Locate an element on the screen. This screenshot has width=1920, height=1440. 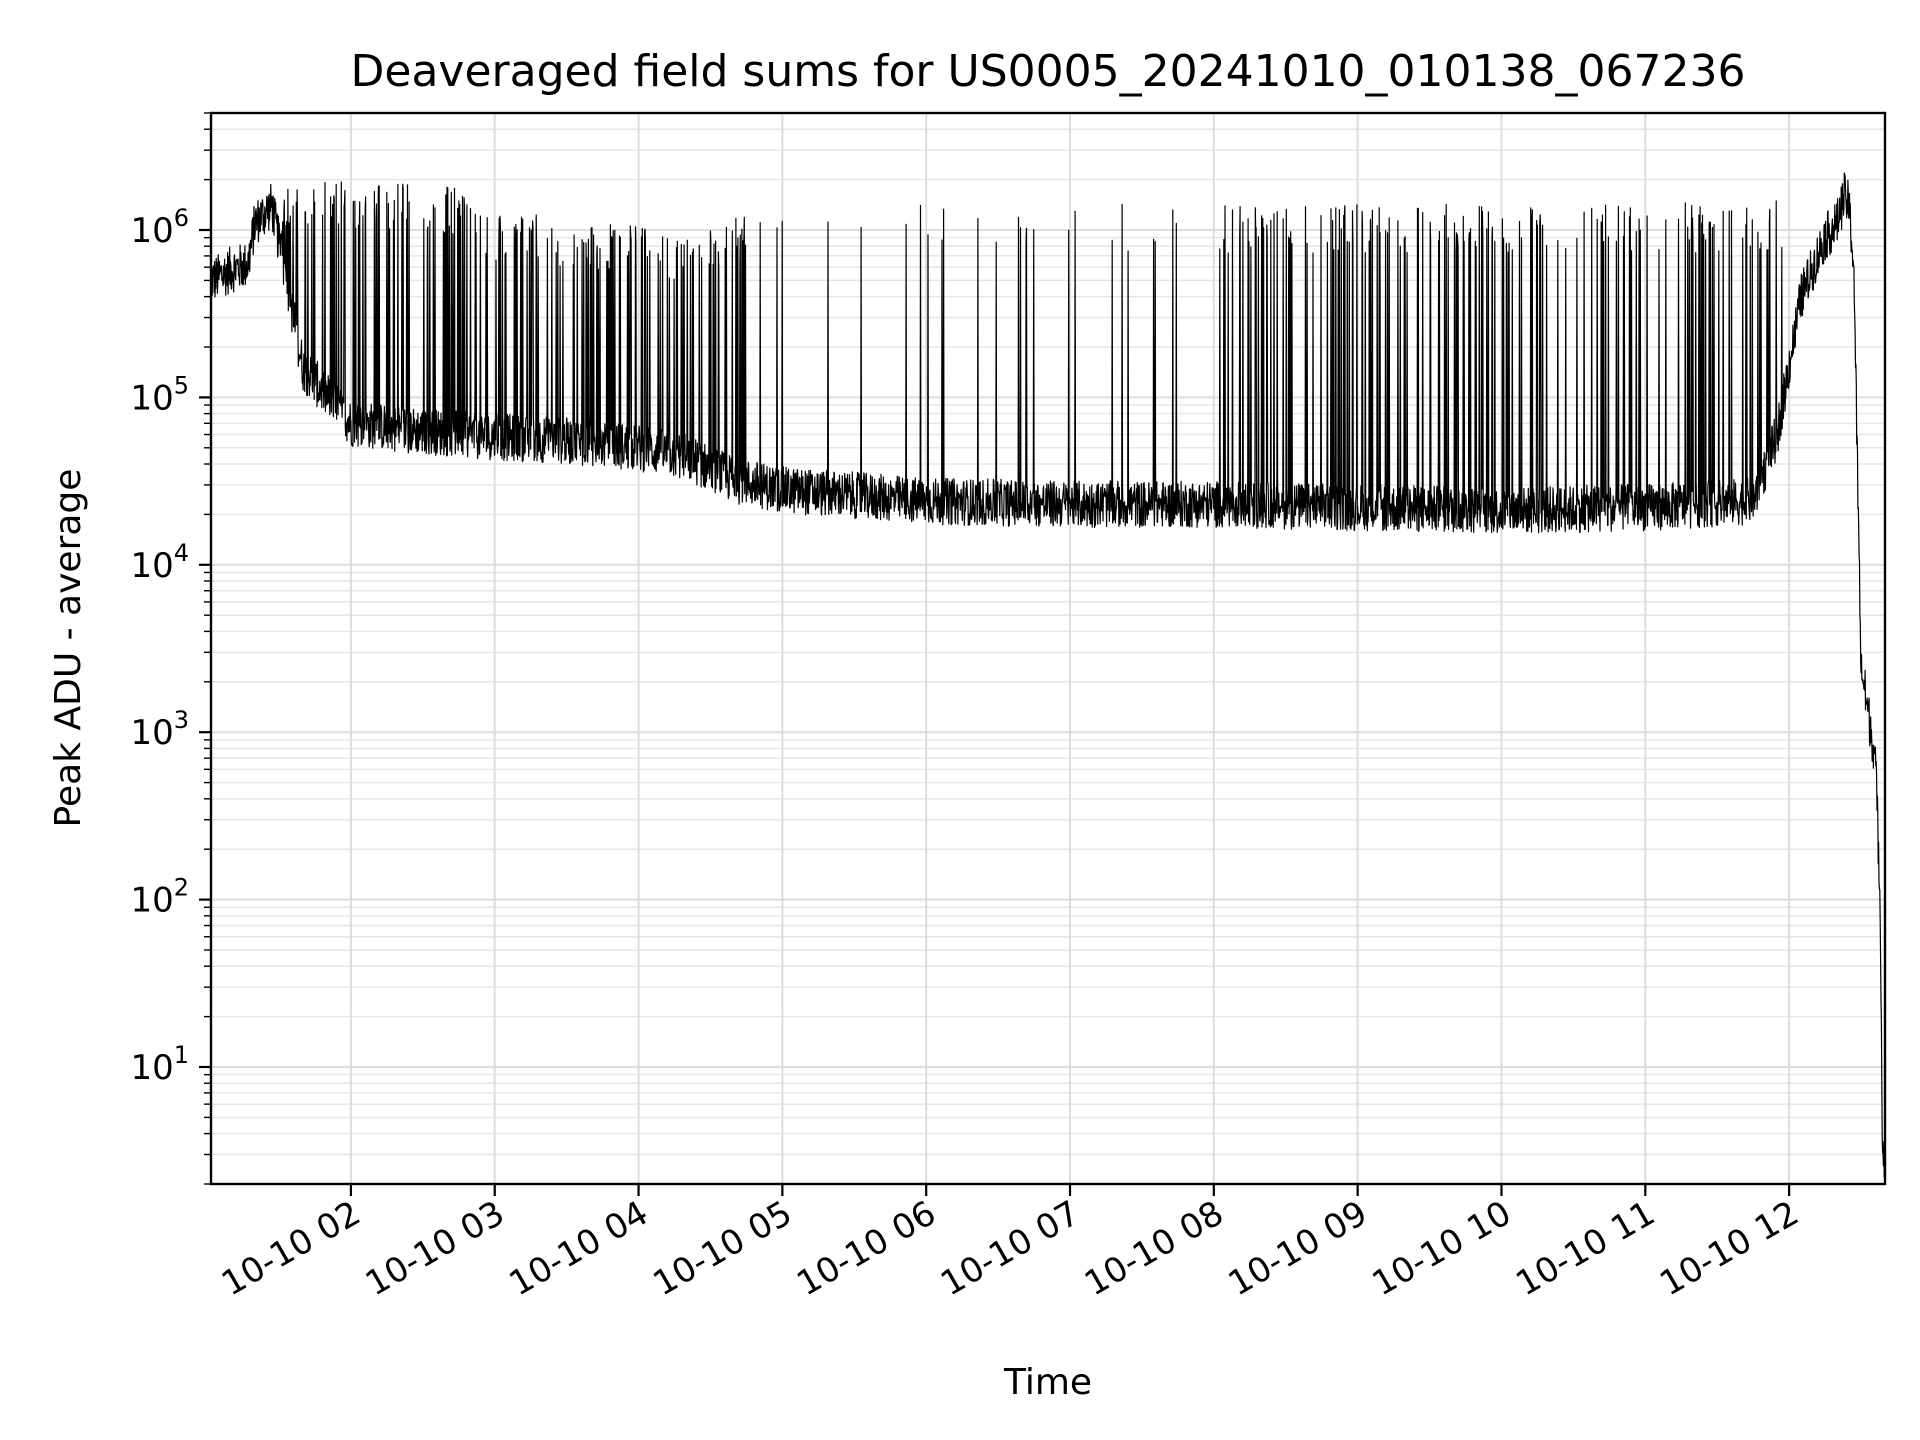
x-tick-label: 10-10 02 is located at coordinates (291, 1248).